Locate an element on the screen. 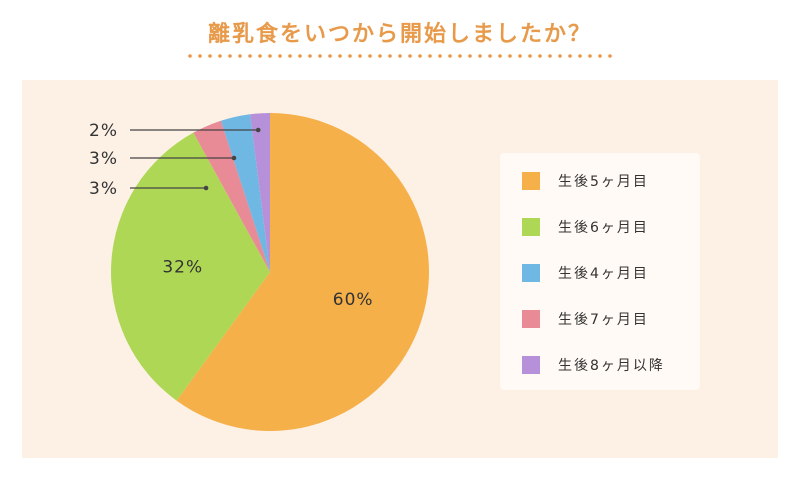  legend-label: 生後8ヶ月以降 is located at coordinates (611, 366).